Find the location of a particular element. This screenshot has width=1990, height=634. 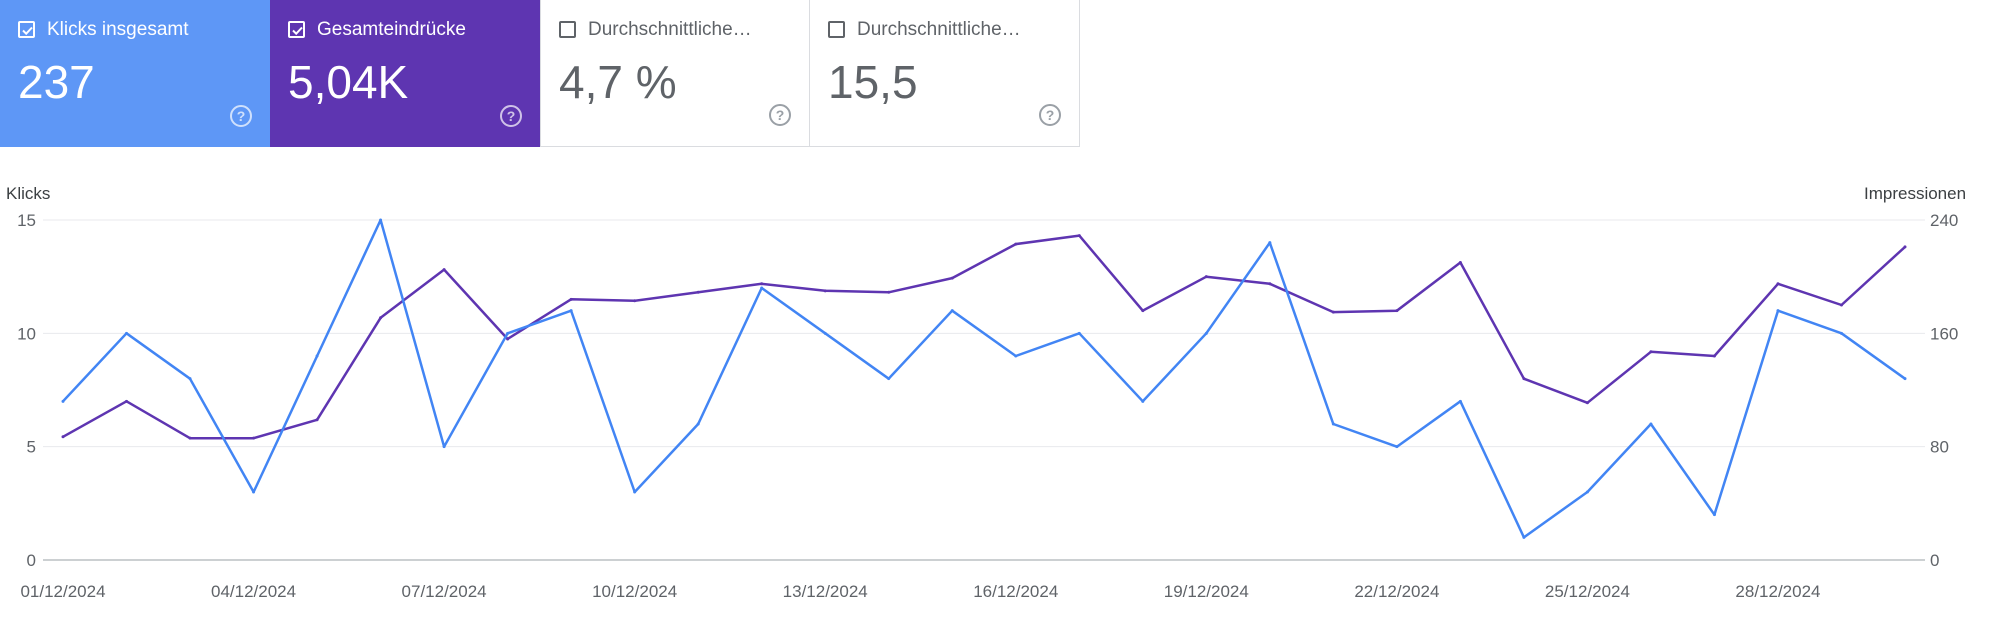

x-tick-label: 01/12/2024 is located at coordinates (62, 591).